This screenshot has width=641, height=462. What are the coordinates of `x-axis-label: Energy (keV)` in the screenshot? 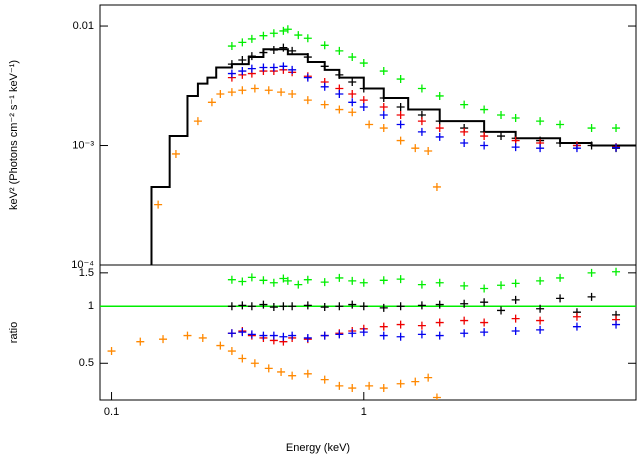 It's located at (318, 448).